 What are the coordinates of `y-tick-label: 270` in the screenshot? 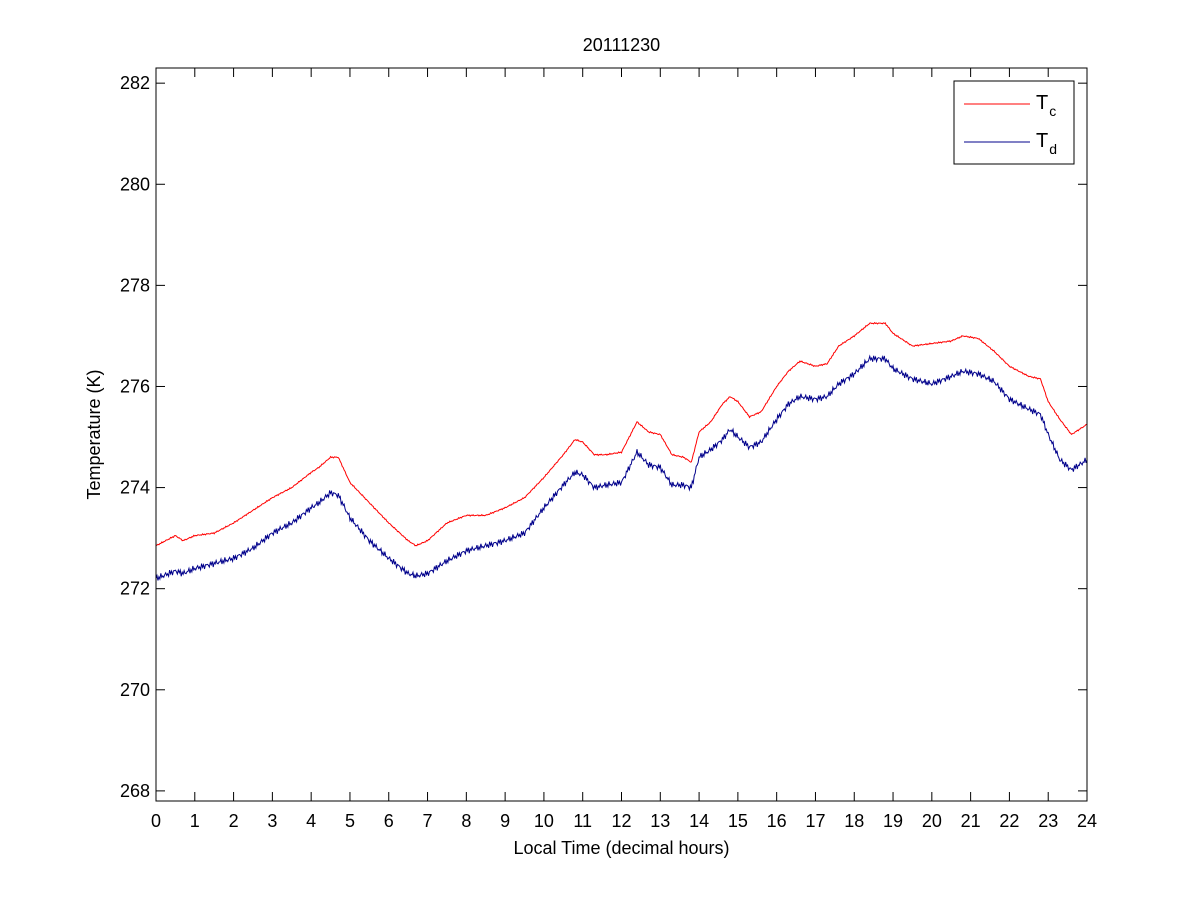 It's located at (135, 690).